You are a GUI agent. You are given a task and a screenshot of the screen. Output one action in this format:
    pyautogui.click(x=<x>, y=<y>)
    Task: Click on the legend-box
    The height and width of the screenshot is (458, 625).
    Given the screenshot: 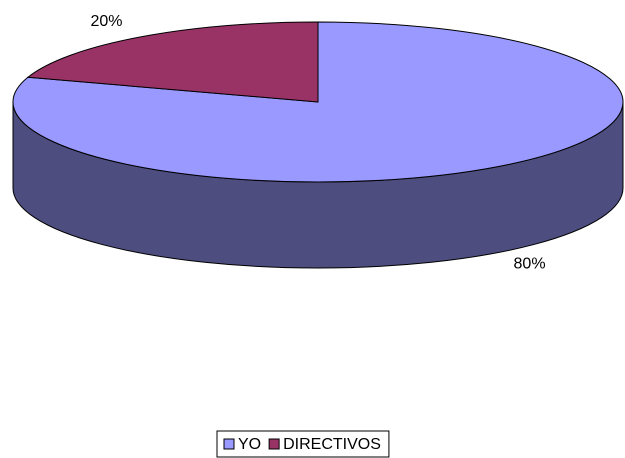 What is the action you would take?
    pyautogui.click(x=303, y=444)
    